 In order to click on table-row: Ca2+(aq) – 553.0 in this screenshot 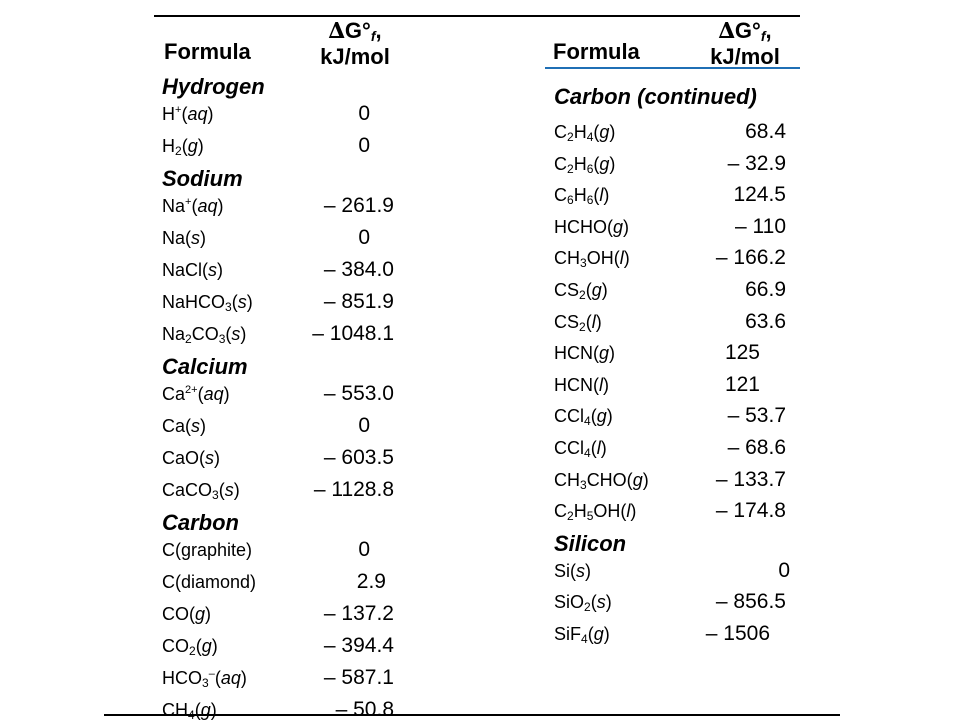, I will do `click(283, 396)`.